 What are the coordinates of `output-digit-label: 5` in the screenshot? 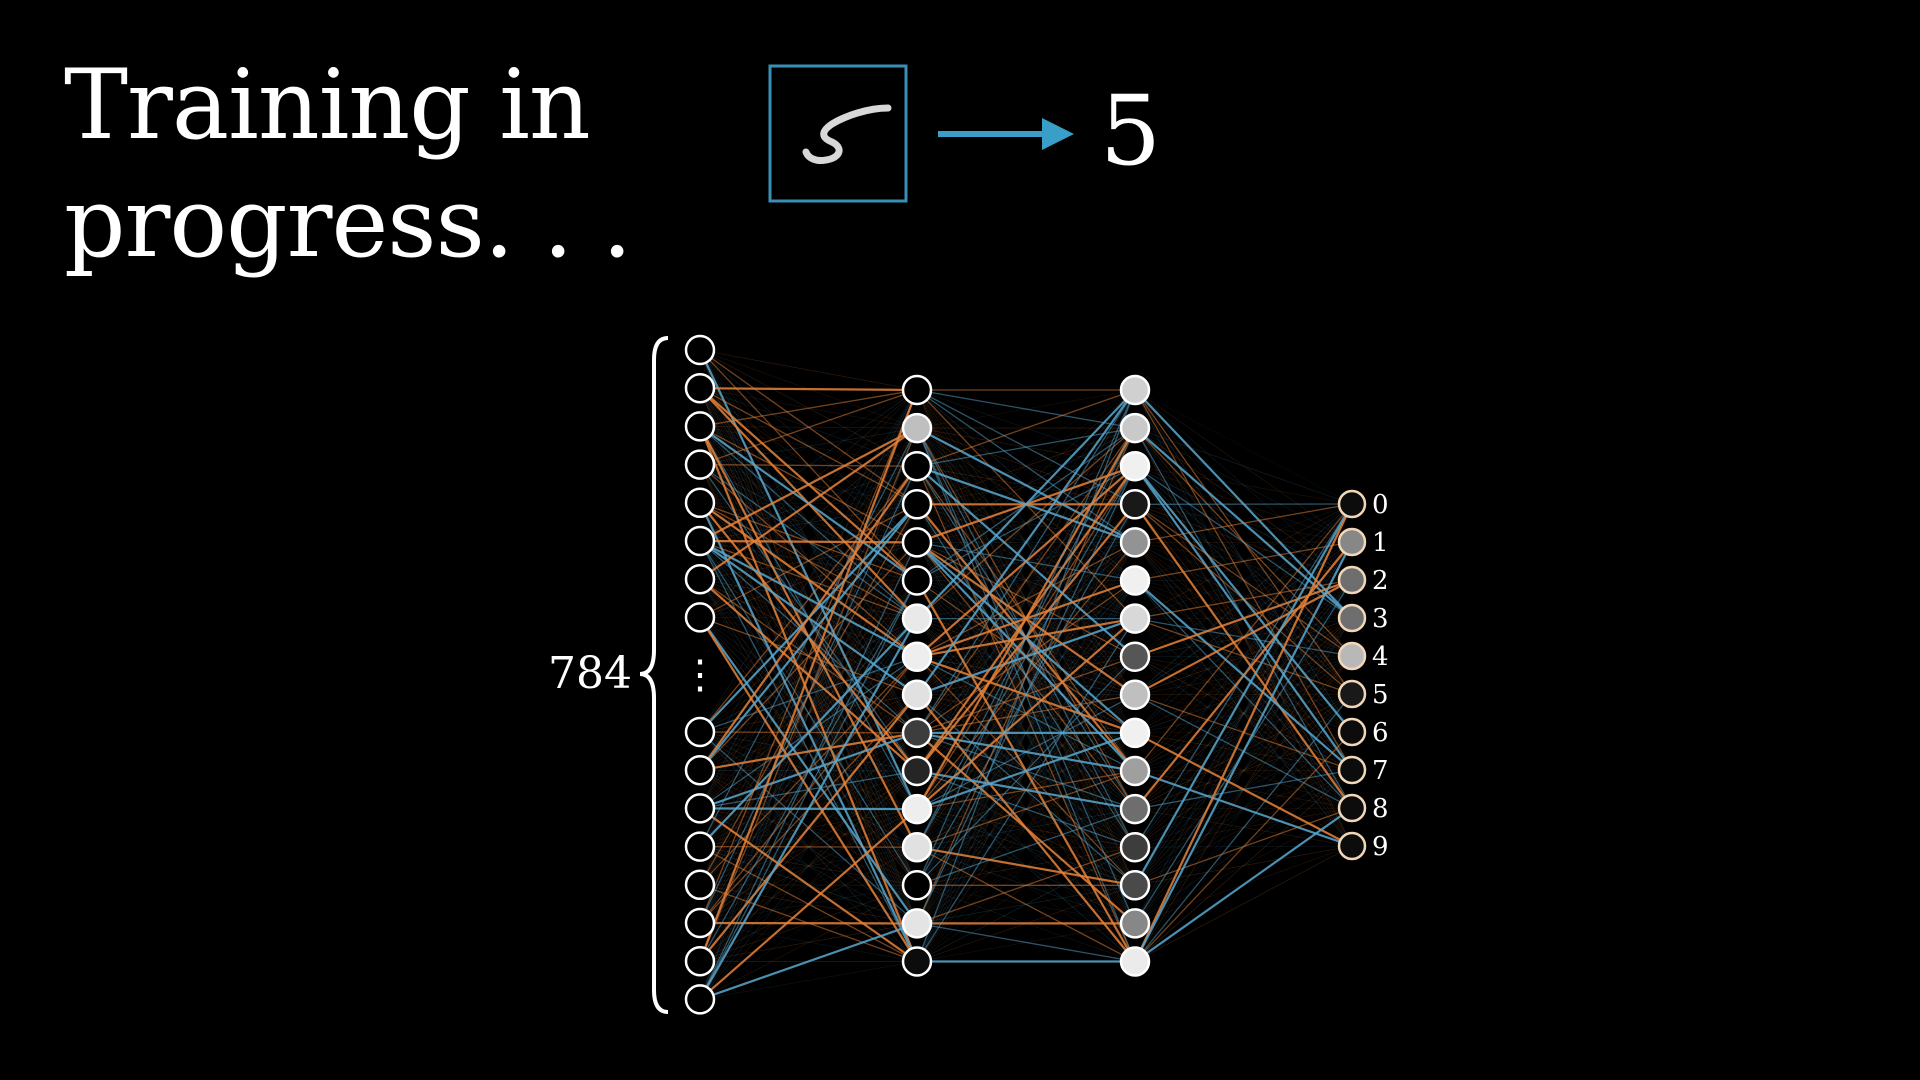 It's located at (1380, 695).